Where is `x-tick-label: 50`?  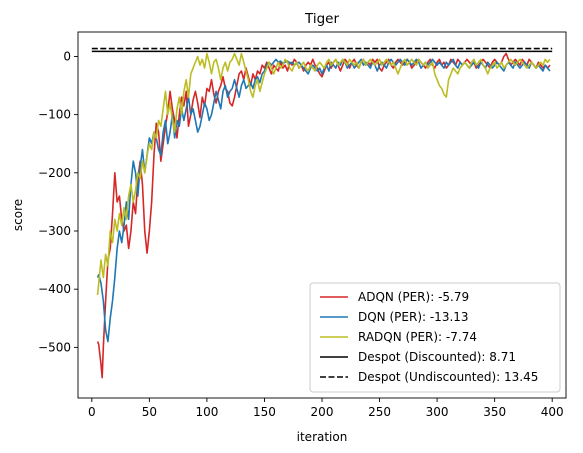 x-tick-label: 50 is located at coordinates (149, 412).